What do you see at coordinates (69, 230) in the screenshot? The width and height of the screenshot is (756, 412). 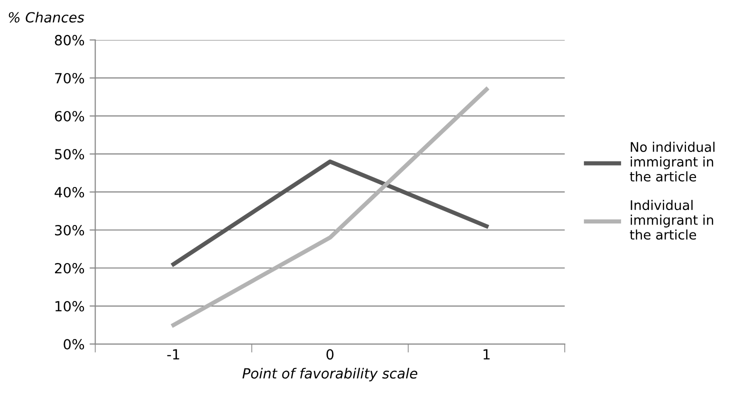 I see `y-tick-label: 30%` at bounding box center [69, 230].